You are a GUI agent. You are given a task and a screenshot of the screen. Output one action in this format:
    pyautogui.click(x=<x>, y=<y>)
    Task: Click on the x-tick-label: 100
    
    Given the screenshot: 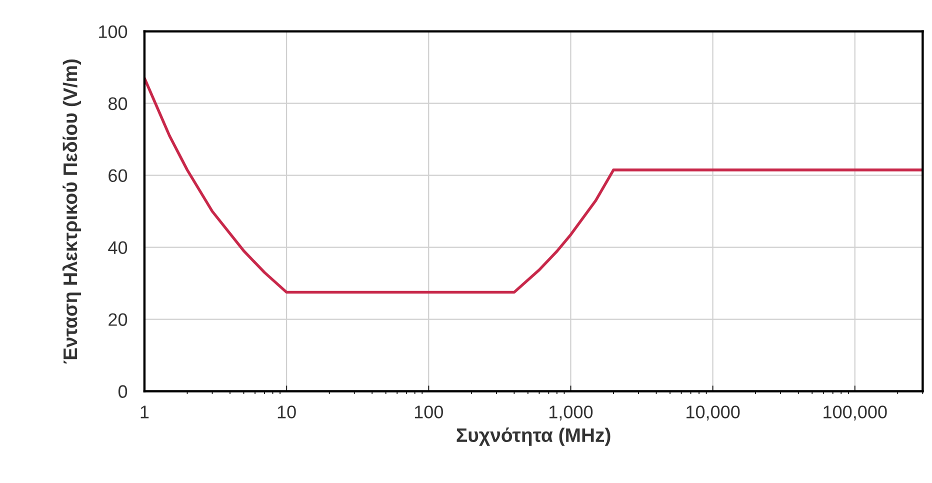 What is the action you would take?
    pyautogui.click(x=428, y=412)
    